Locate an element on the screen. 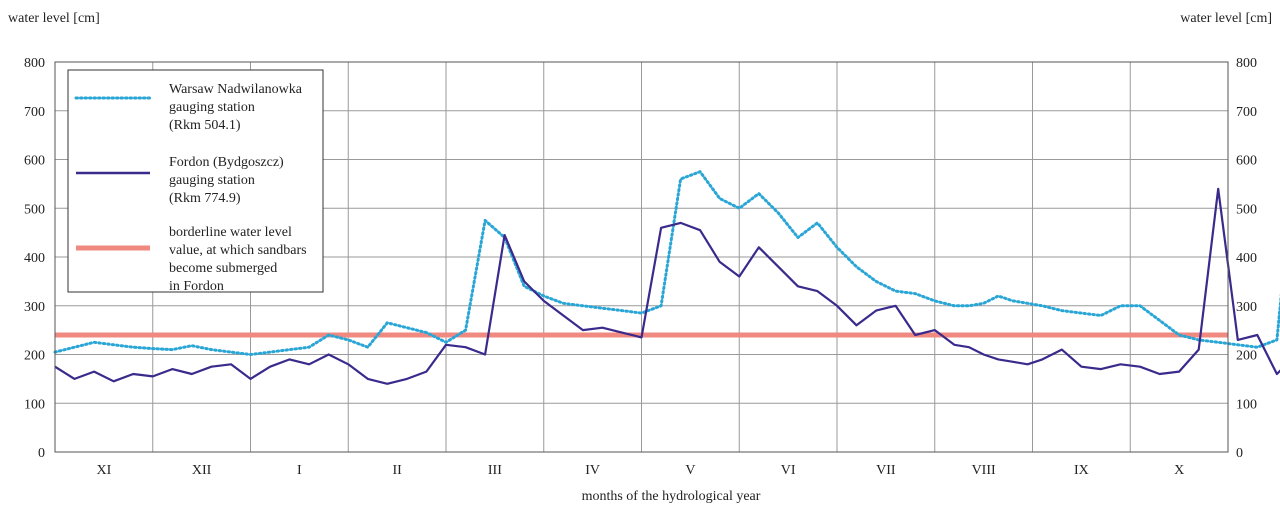  y-tick-right-700: 700 is located at coordinates (1246, 112).